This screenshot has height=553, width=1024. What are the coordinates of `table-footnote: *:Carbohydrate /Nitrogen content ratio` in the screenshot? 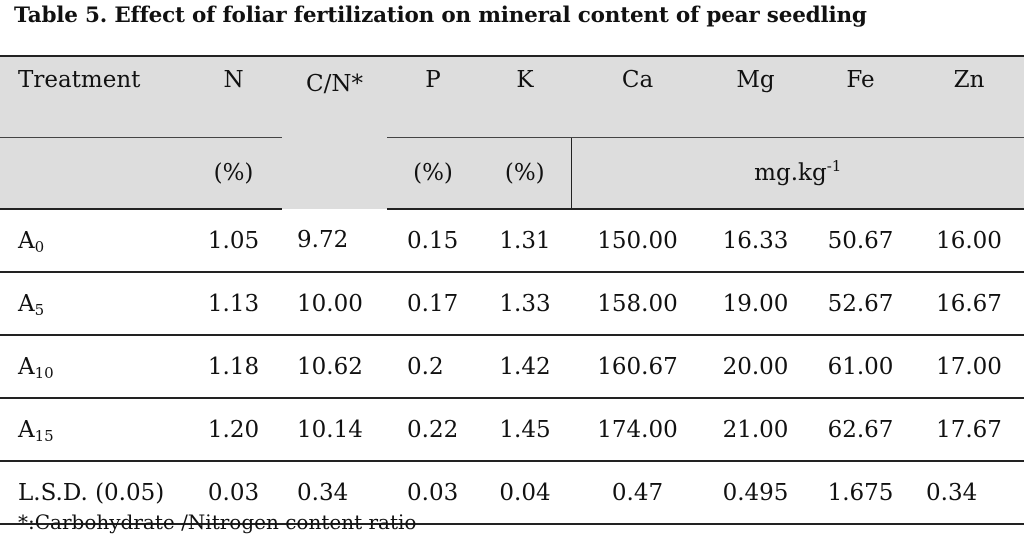 It's located at (217, 522).